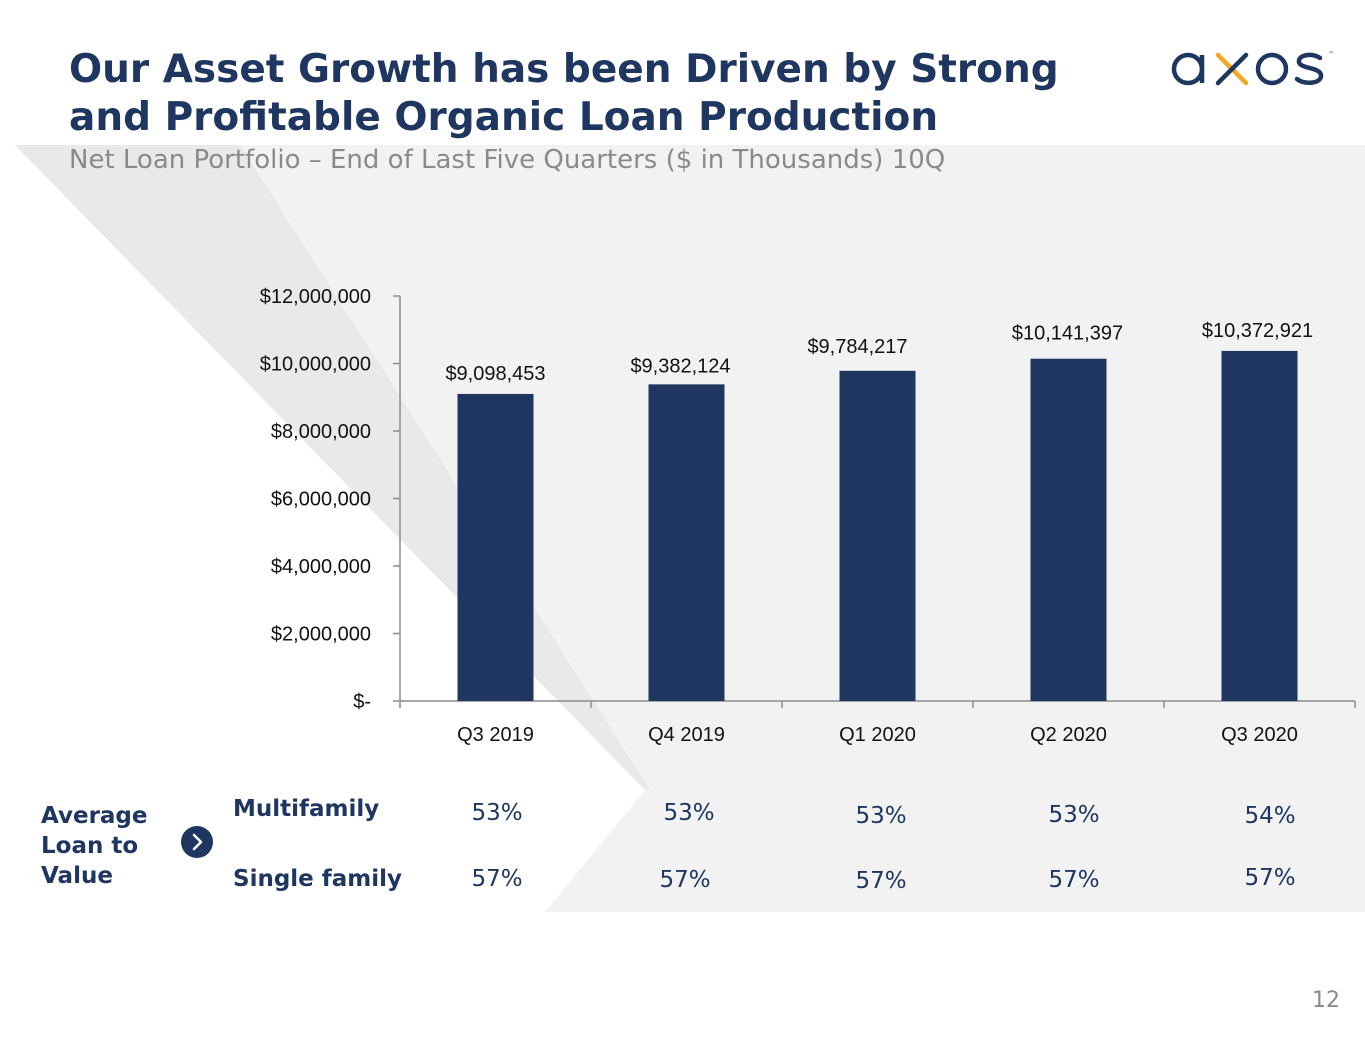 Image resolution: width=1365 pixels, height=1055 pixels. I want to click on page-number: 12, so click(1326, 1000).